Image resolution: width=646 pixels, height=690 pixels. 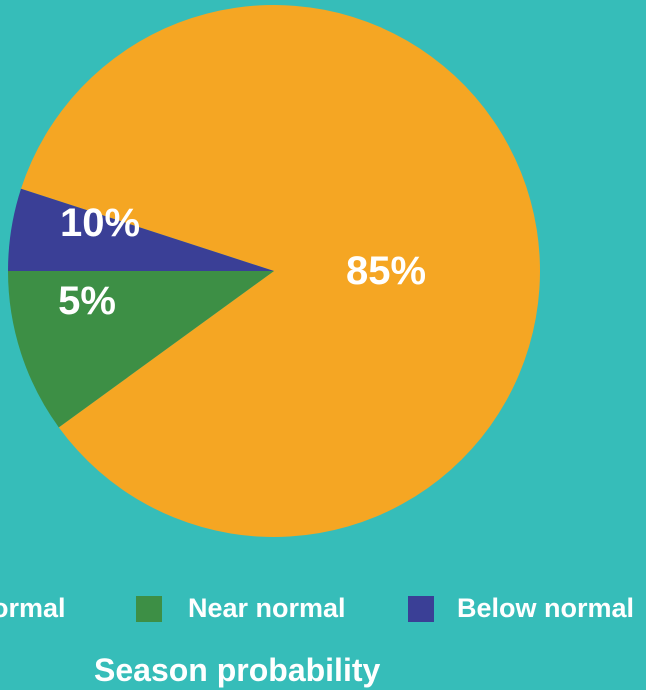 I want to click on legend-label-above-normal: ormal, so click(x=33, y=608).